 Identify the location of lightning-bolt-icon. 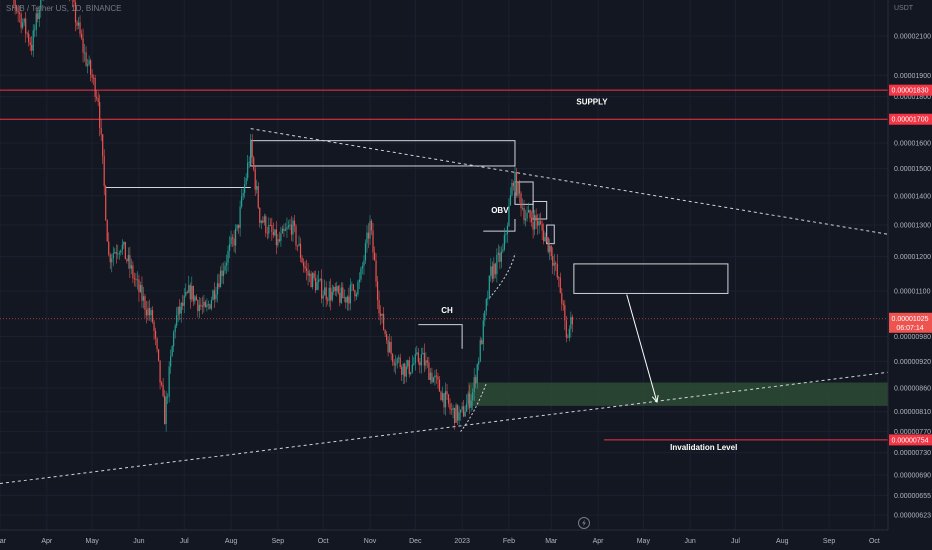
(584, 523).